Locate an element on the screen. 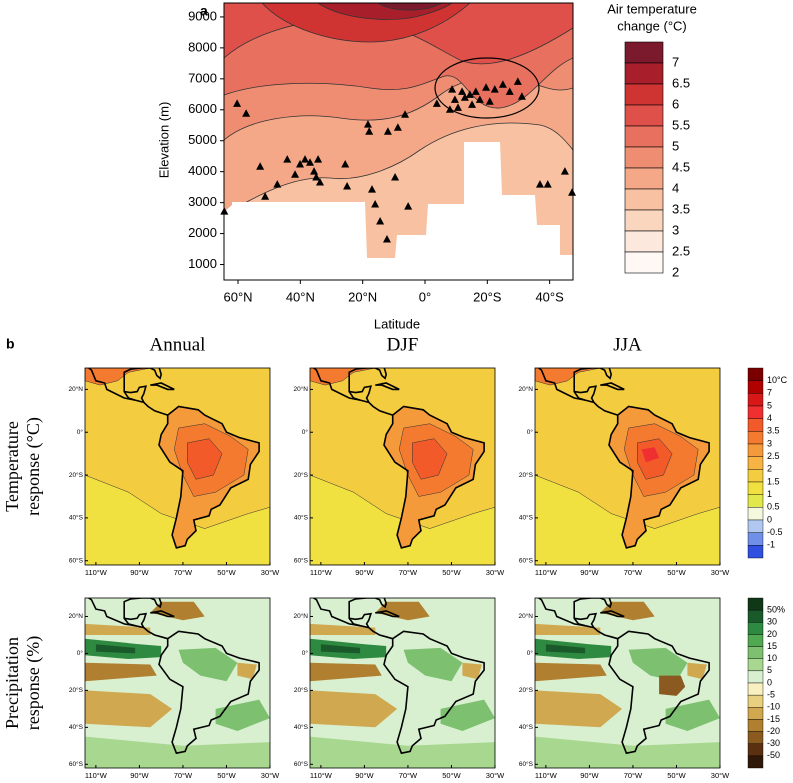 The height and width of the screenshot is (783, 793). column-title: Annual is located at coordinates (178, 344).